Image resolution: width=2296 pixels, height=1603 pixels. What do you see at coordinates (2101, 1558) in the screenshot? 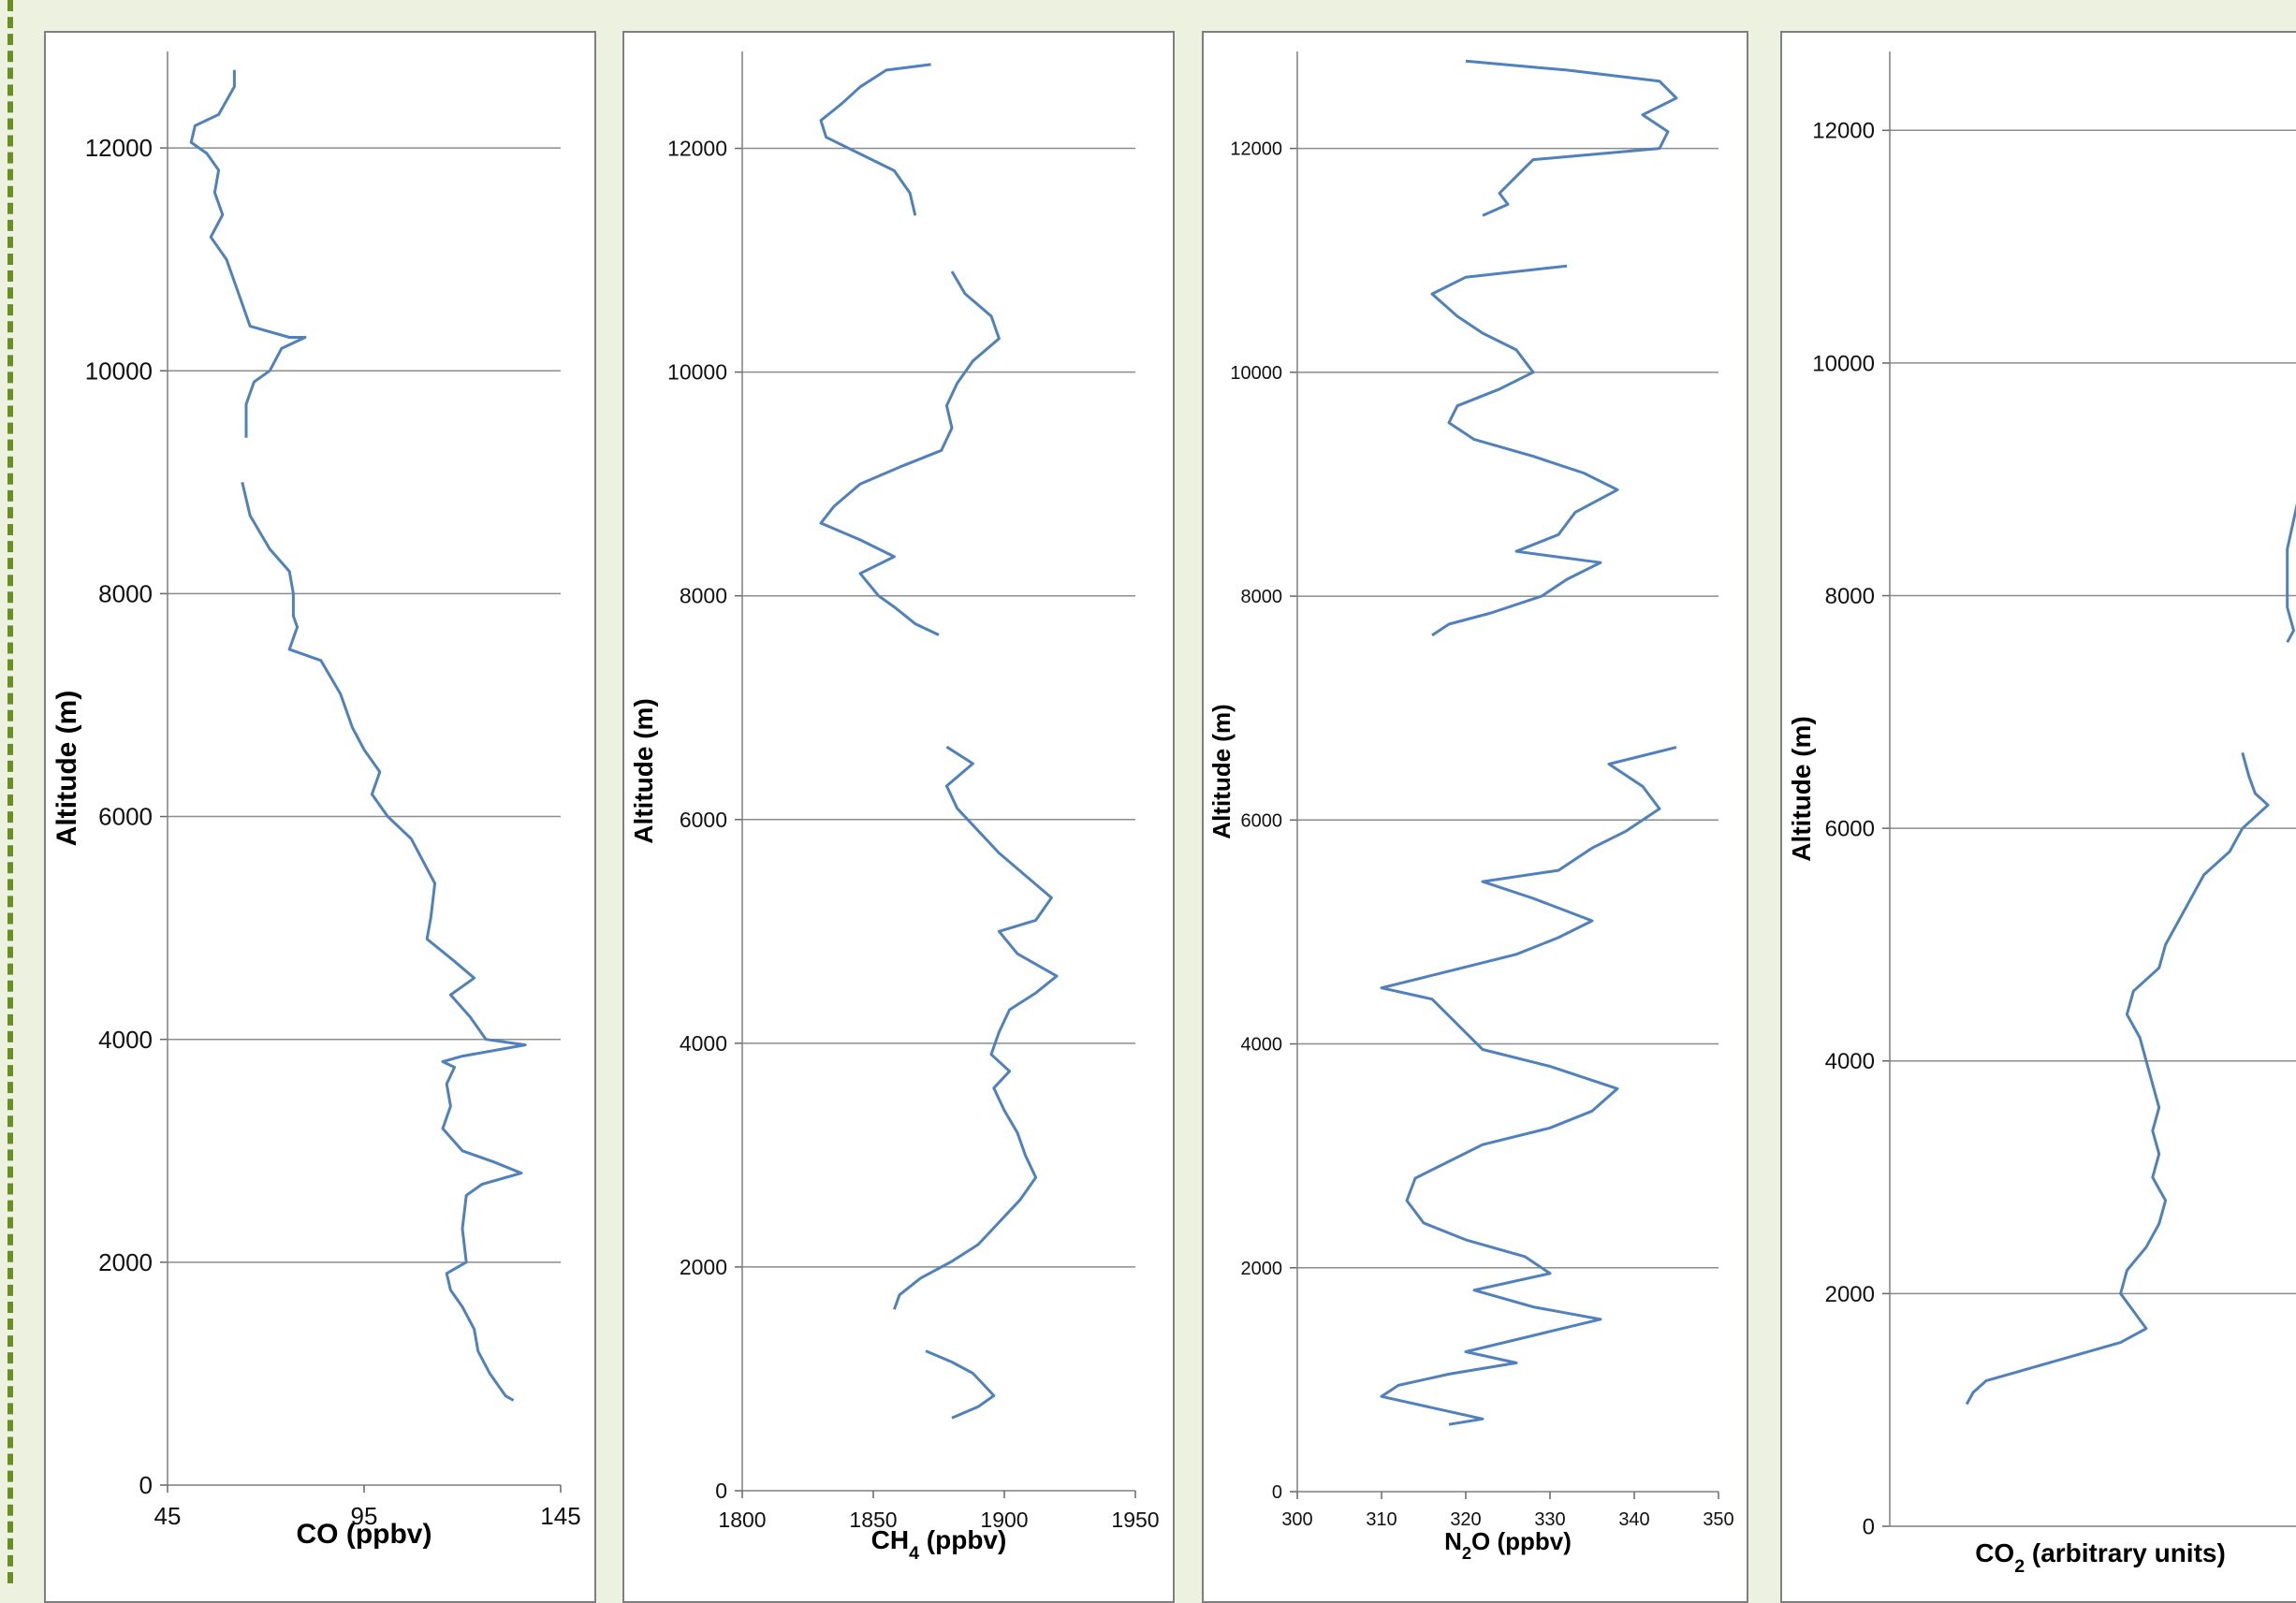
I see `x-axis-title: CO2 (arbitrary units)` at bounding box center [2101, 1558].